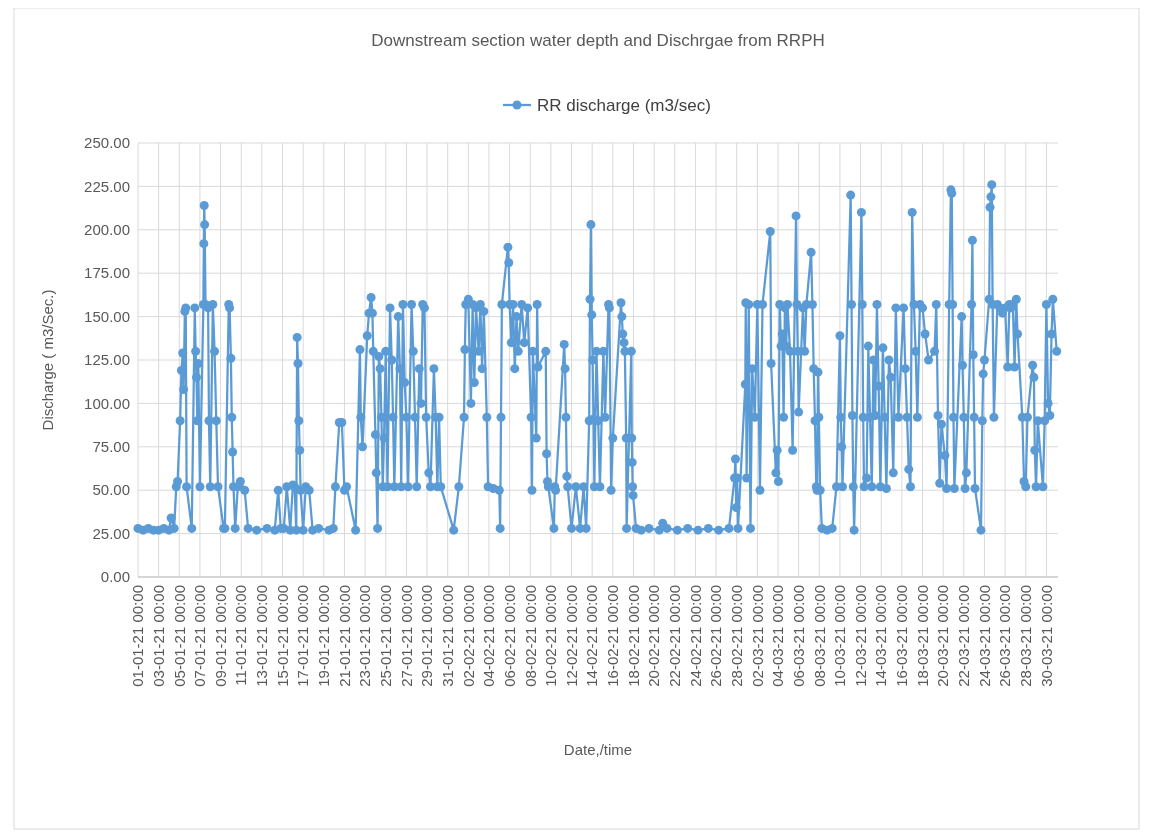 This screenshot has height=838, width=1149. What do you see at coordinates (964, 636) in the screenshot?
I see `x-tick-label: 22-03-21 00:00` at bounding box center [964, 636].